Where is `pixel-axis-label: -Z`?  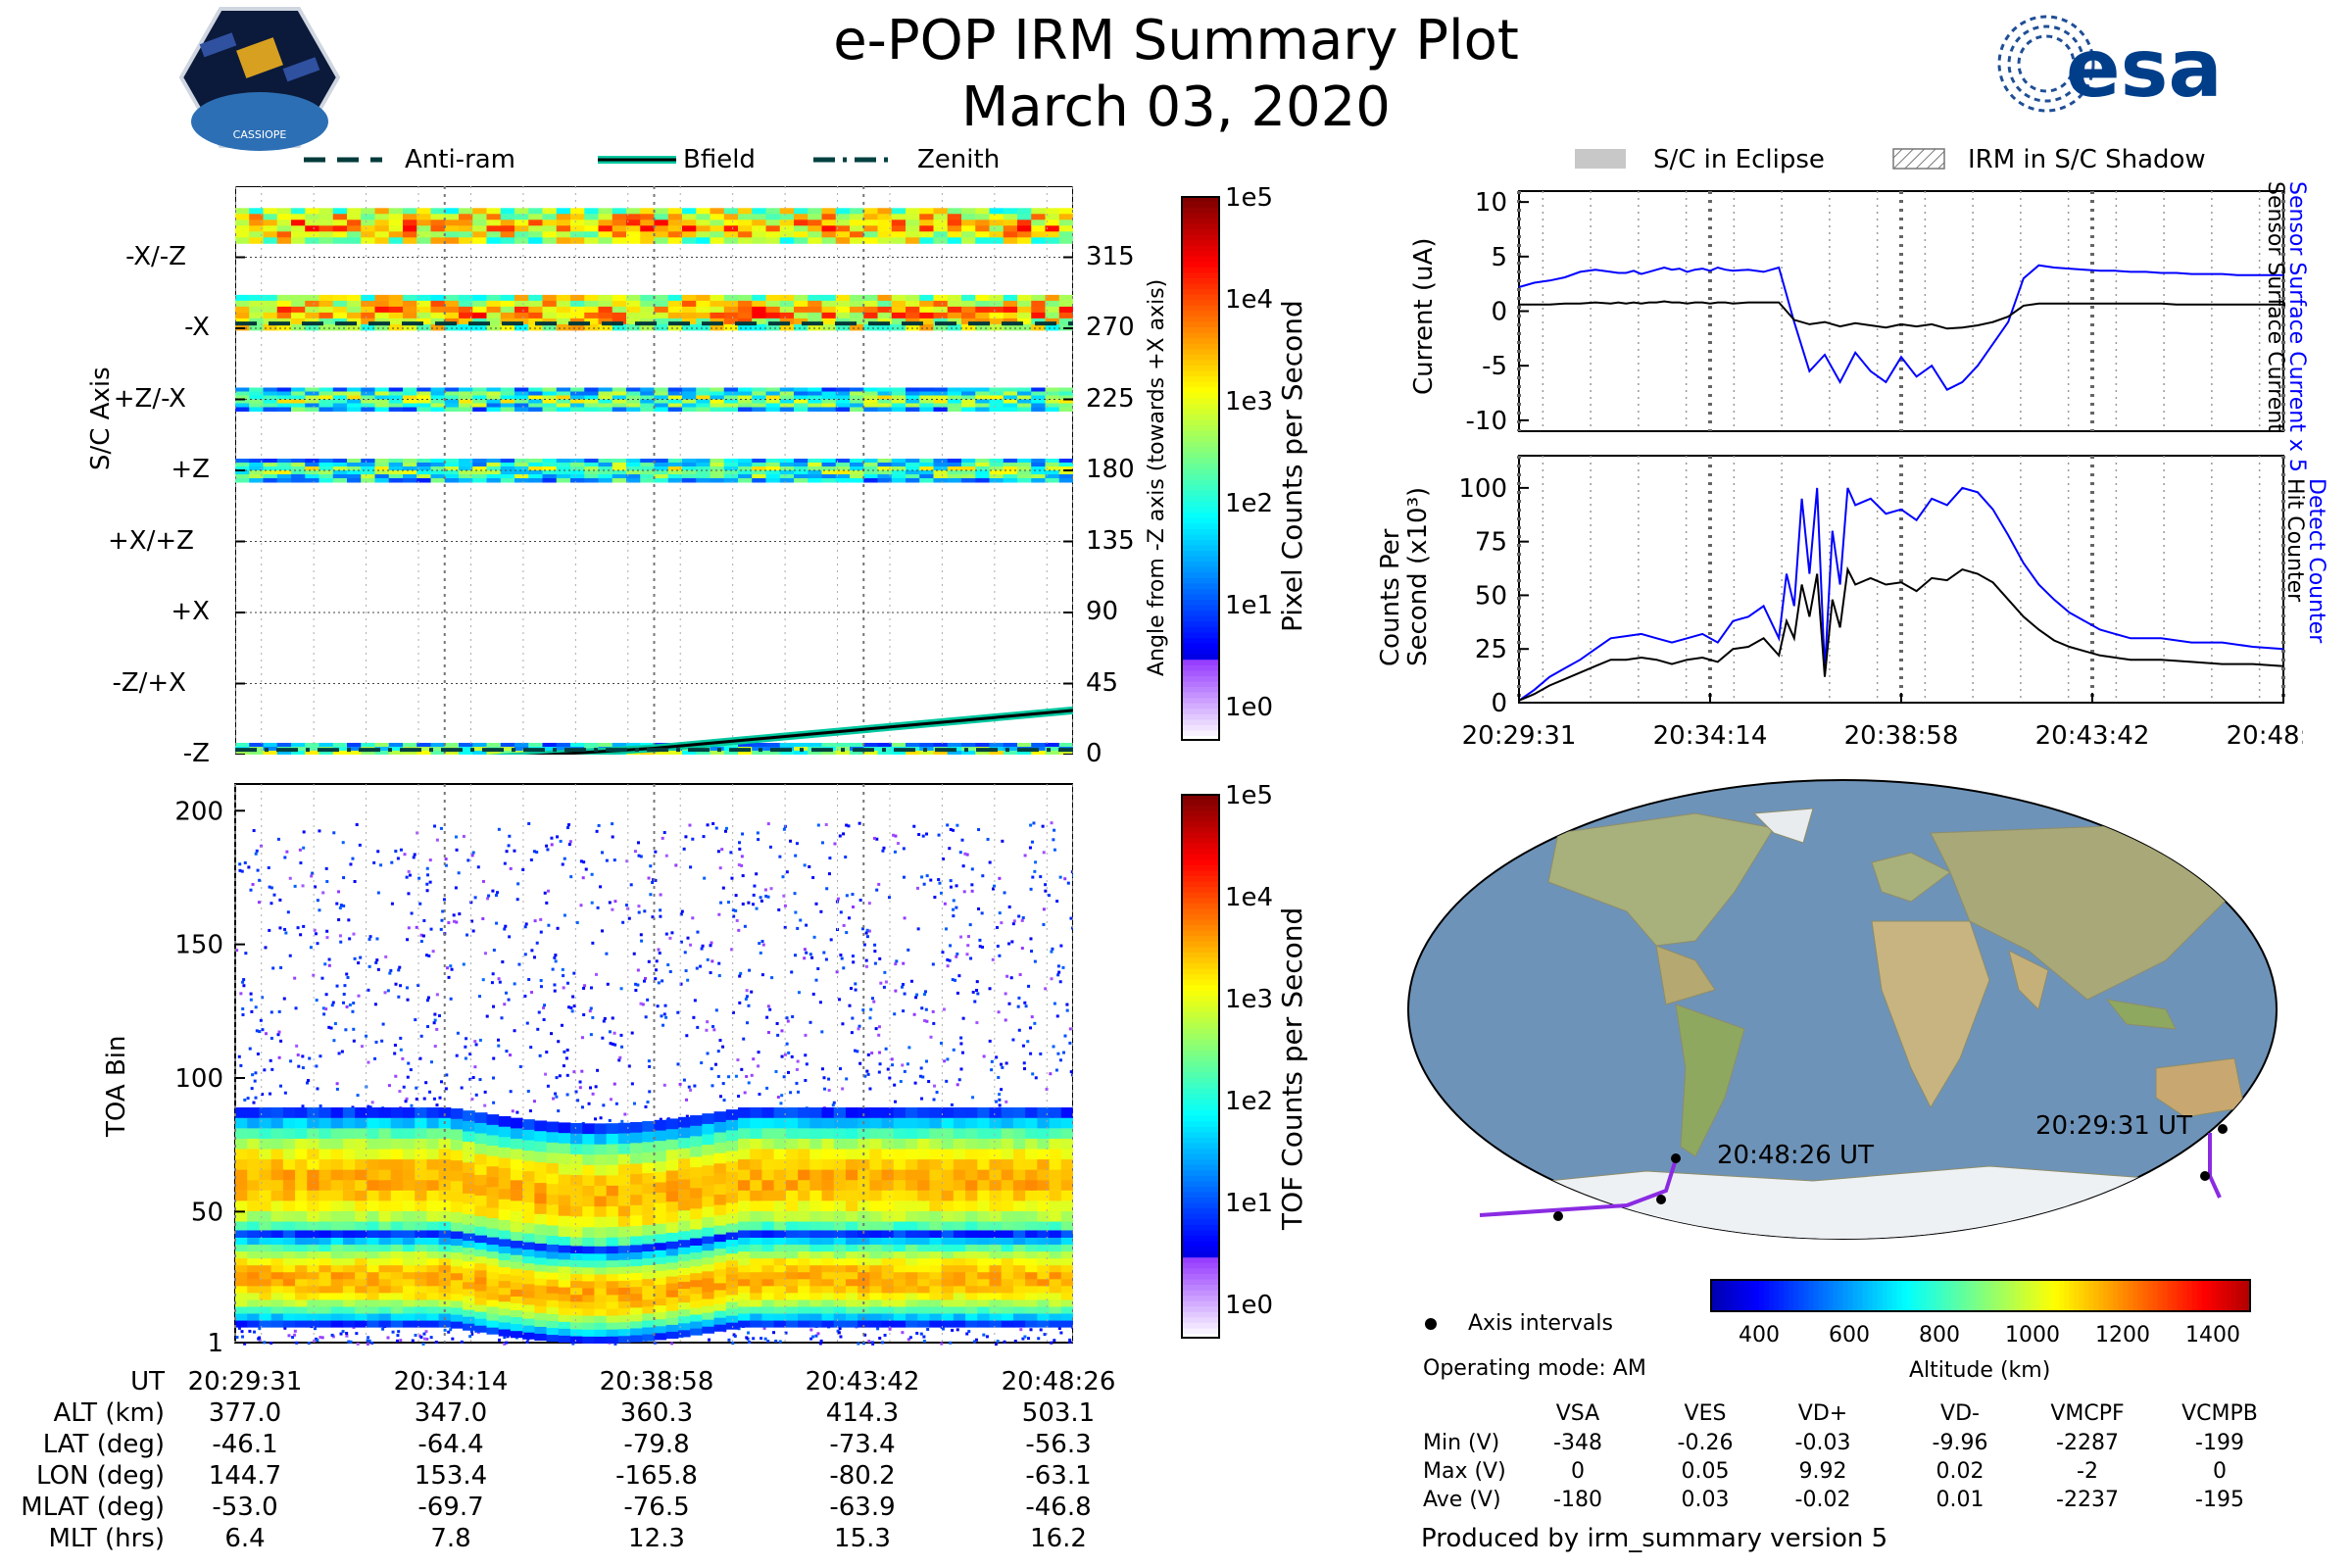 pixel-axis-label: -Z is located at coordinates (196, 753).